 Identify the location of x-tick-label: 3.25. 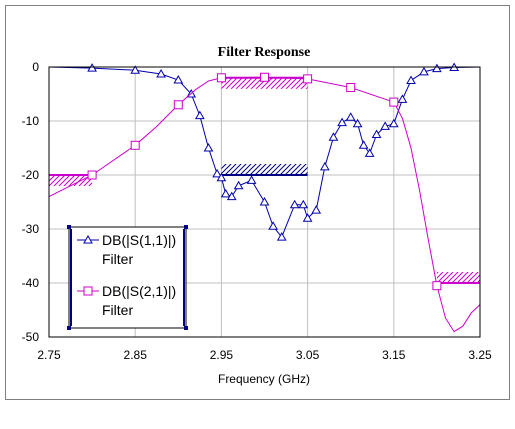
(480, 355).